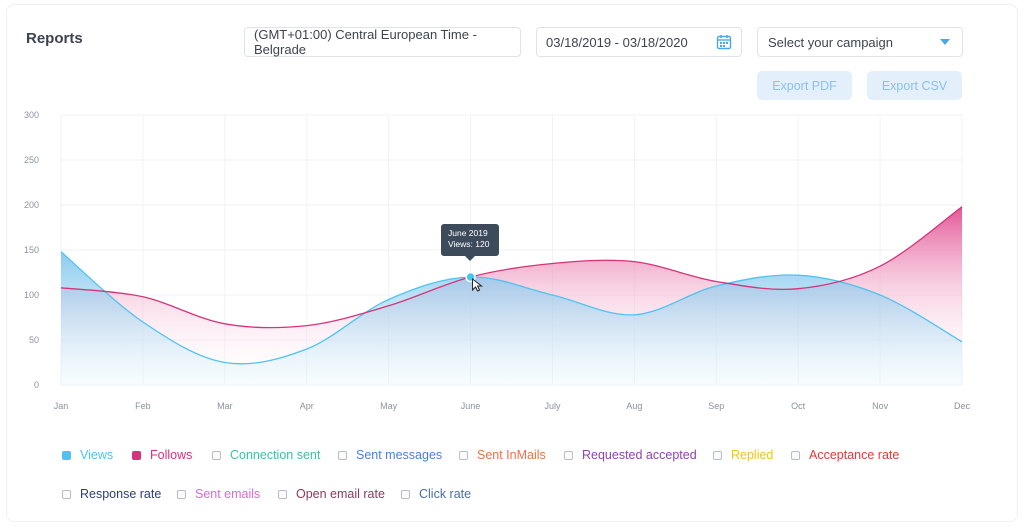  I want to click on legend-item-acceptance-rate: Acceptance rate, so click(845, 455).